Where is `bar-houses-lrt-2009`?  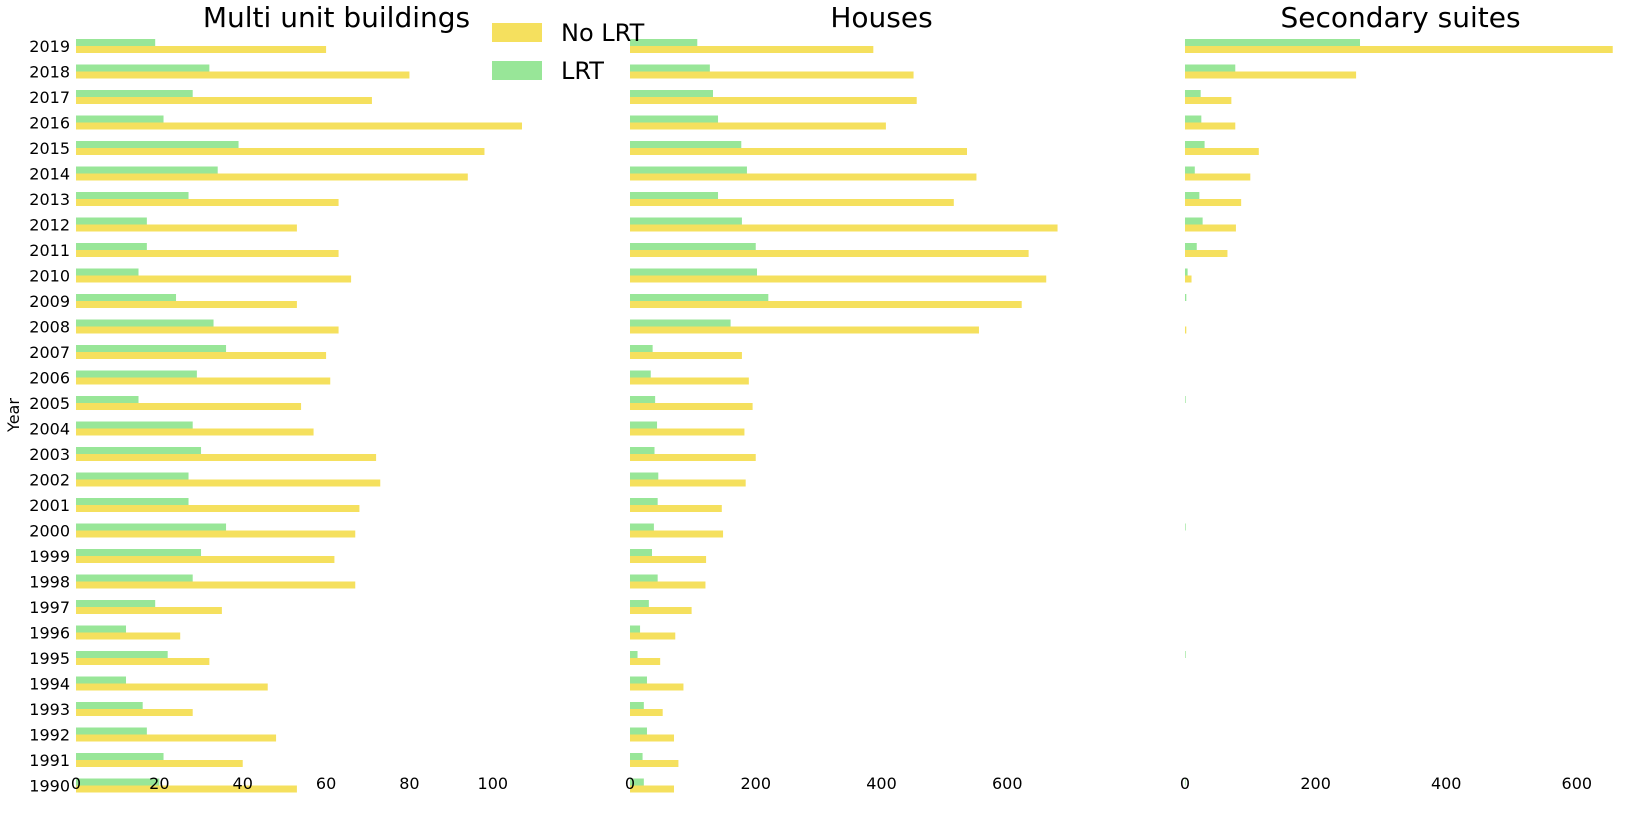
bar-houses-lrt-2009 is located at coordinates (699, 297).